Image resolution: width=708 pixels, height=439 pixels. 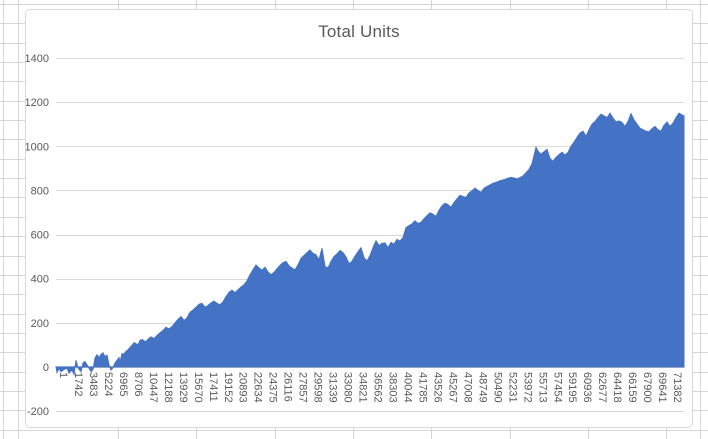 What do you see at coordinates (393, 387) in the screenshot?
I see `x-tick-label: 38303` at bounding box center [393, 387].